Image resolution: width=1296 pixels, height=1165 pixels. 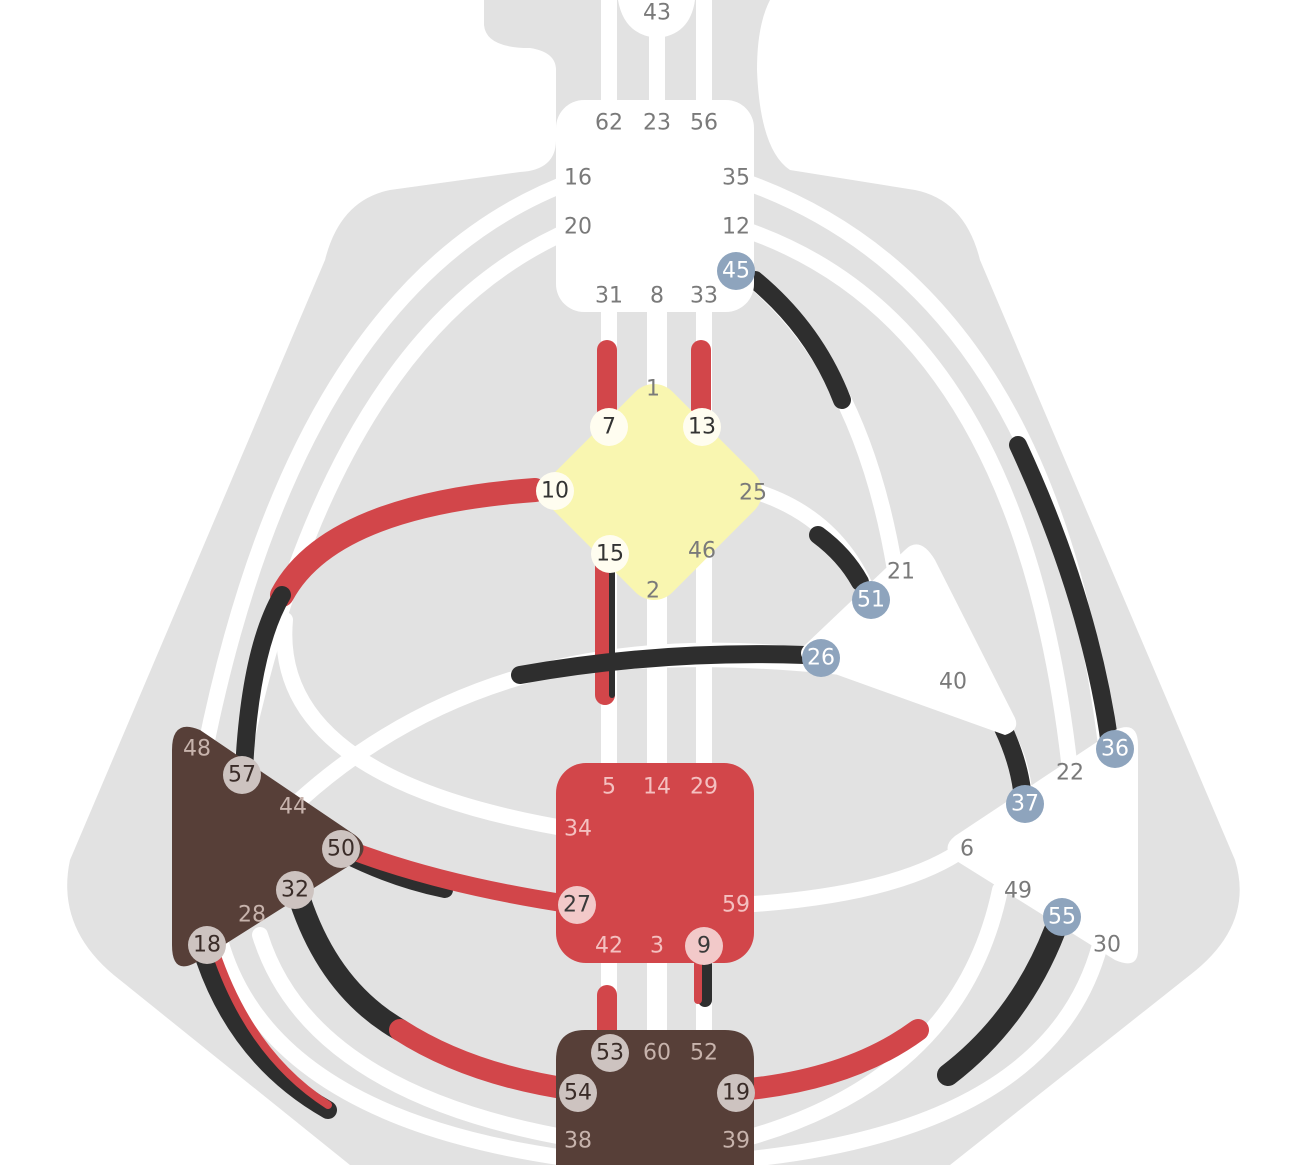 I want to click on gate-39: 39, so click(x=736, y=1141).